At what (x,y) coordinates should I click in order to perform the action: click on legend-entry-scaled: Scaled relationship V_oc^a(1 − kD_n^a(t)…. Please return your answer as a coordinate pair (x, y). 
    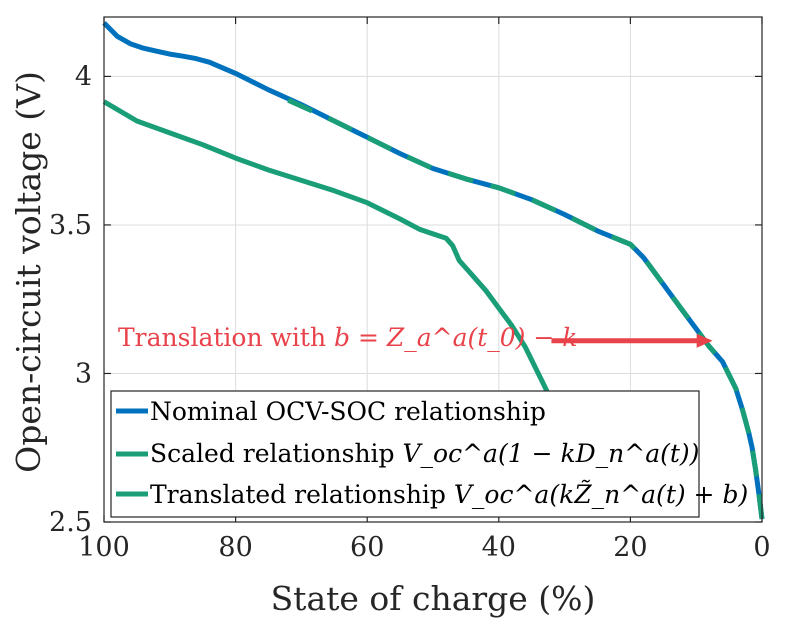
    Looking at the image, I should click on (424, 453).